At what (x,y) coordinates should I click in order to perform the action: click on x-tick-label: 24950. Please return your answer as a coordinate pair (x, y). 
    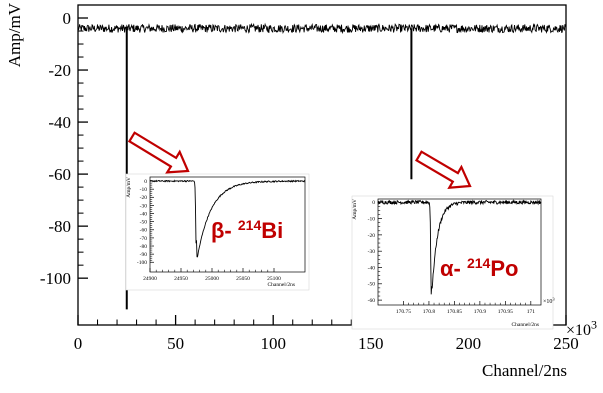
    Looking at the image, I should click on (181, 279).